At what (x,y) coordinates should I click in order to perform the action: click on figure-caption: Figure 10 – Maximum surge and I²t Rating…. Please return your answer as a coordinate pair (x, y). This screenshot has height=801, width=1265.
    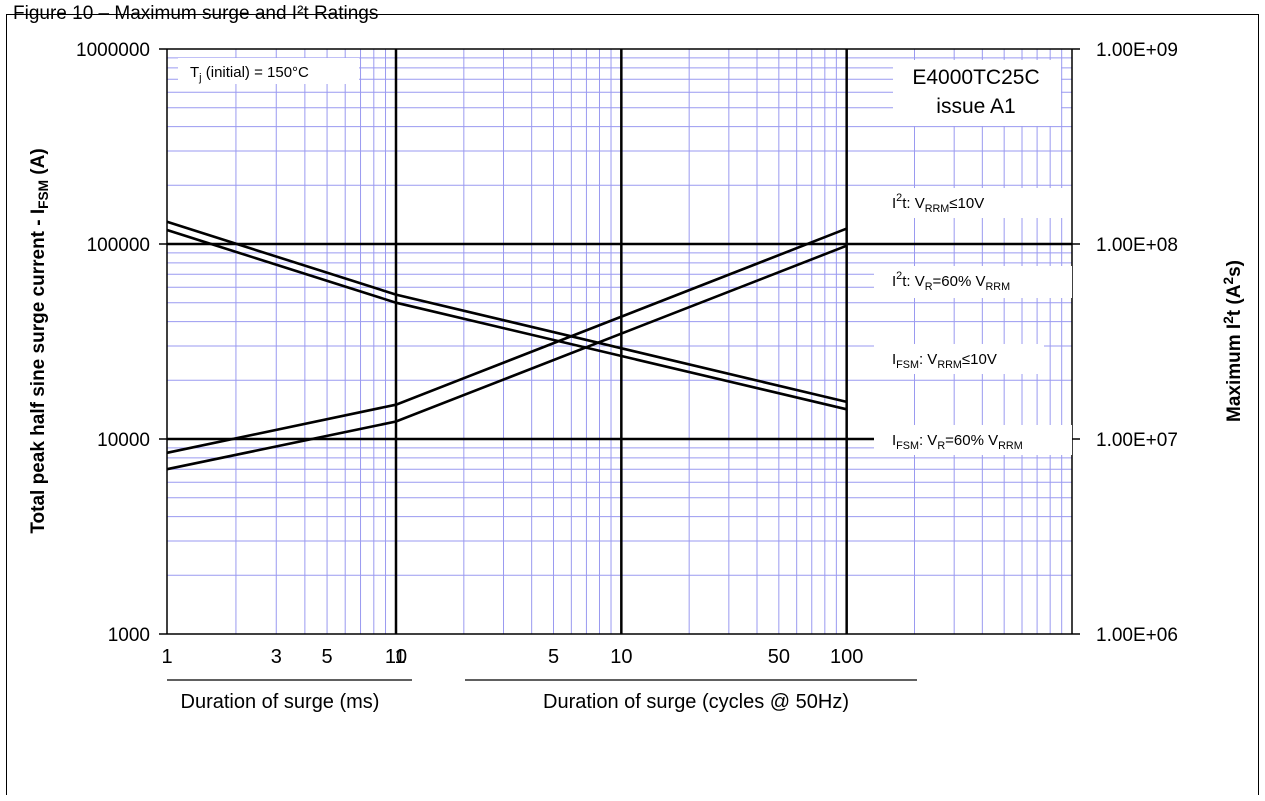
    Looking at the image, I should click on (196, 13).